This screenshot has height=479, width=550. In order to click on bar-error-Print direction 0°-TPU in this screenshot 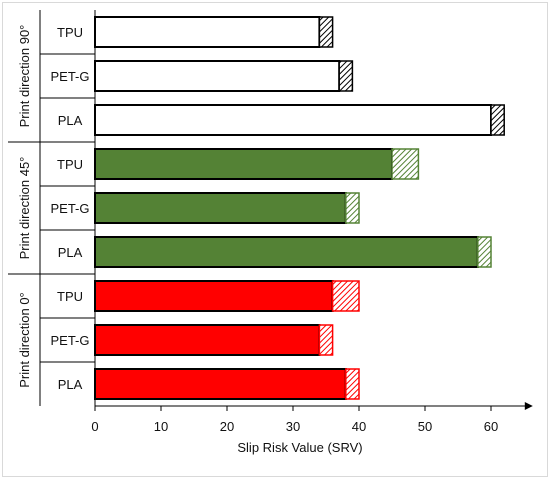, I will do `click(345, 296)`.